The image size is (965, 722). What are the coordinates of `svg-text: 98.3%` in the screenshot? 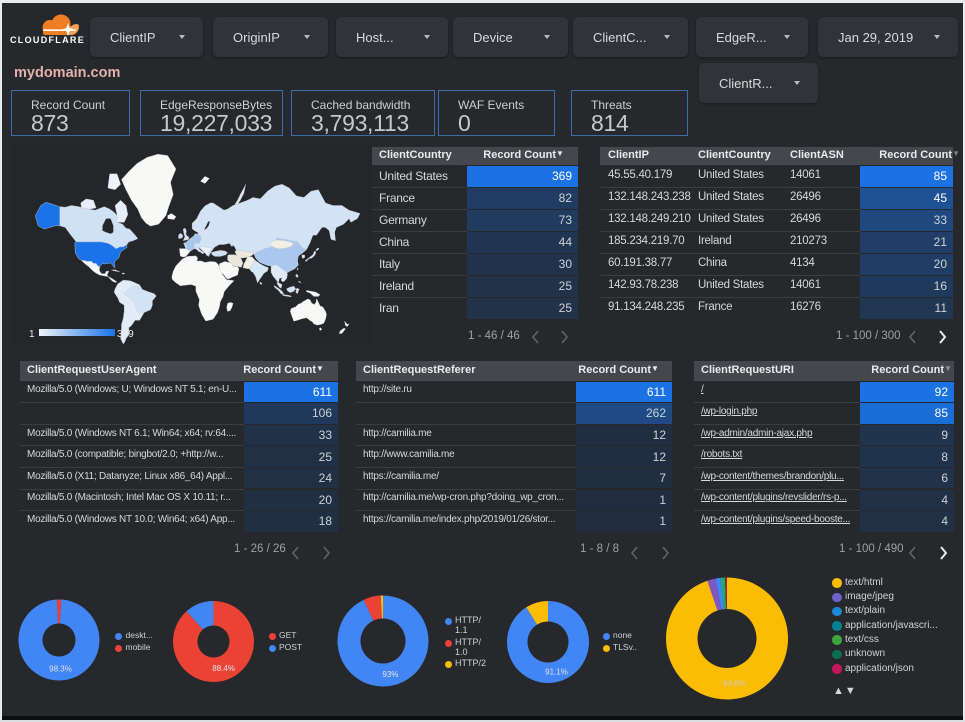 It's located at (60, 669).